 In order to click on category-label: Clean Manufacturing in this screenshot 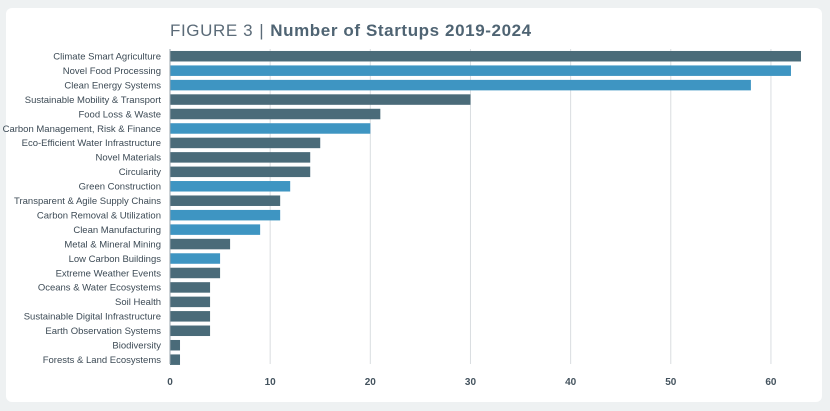, I will do `click(117, 230)`.